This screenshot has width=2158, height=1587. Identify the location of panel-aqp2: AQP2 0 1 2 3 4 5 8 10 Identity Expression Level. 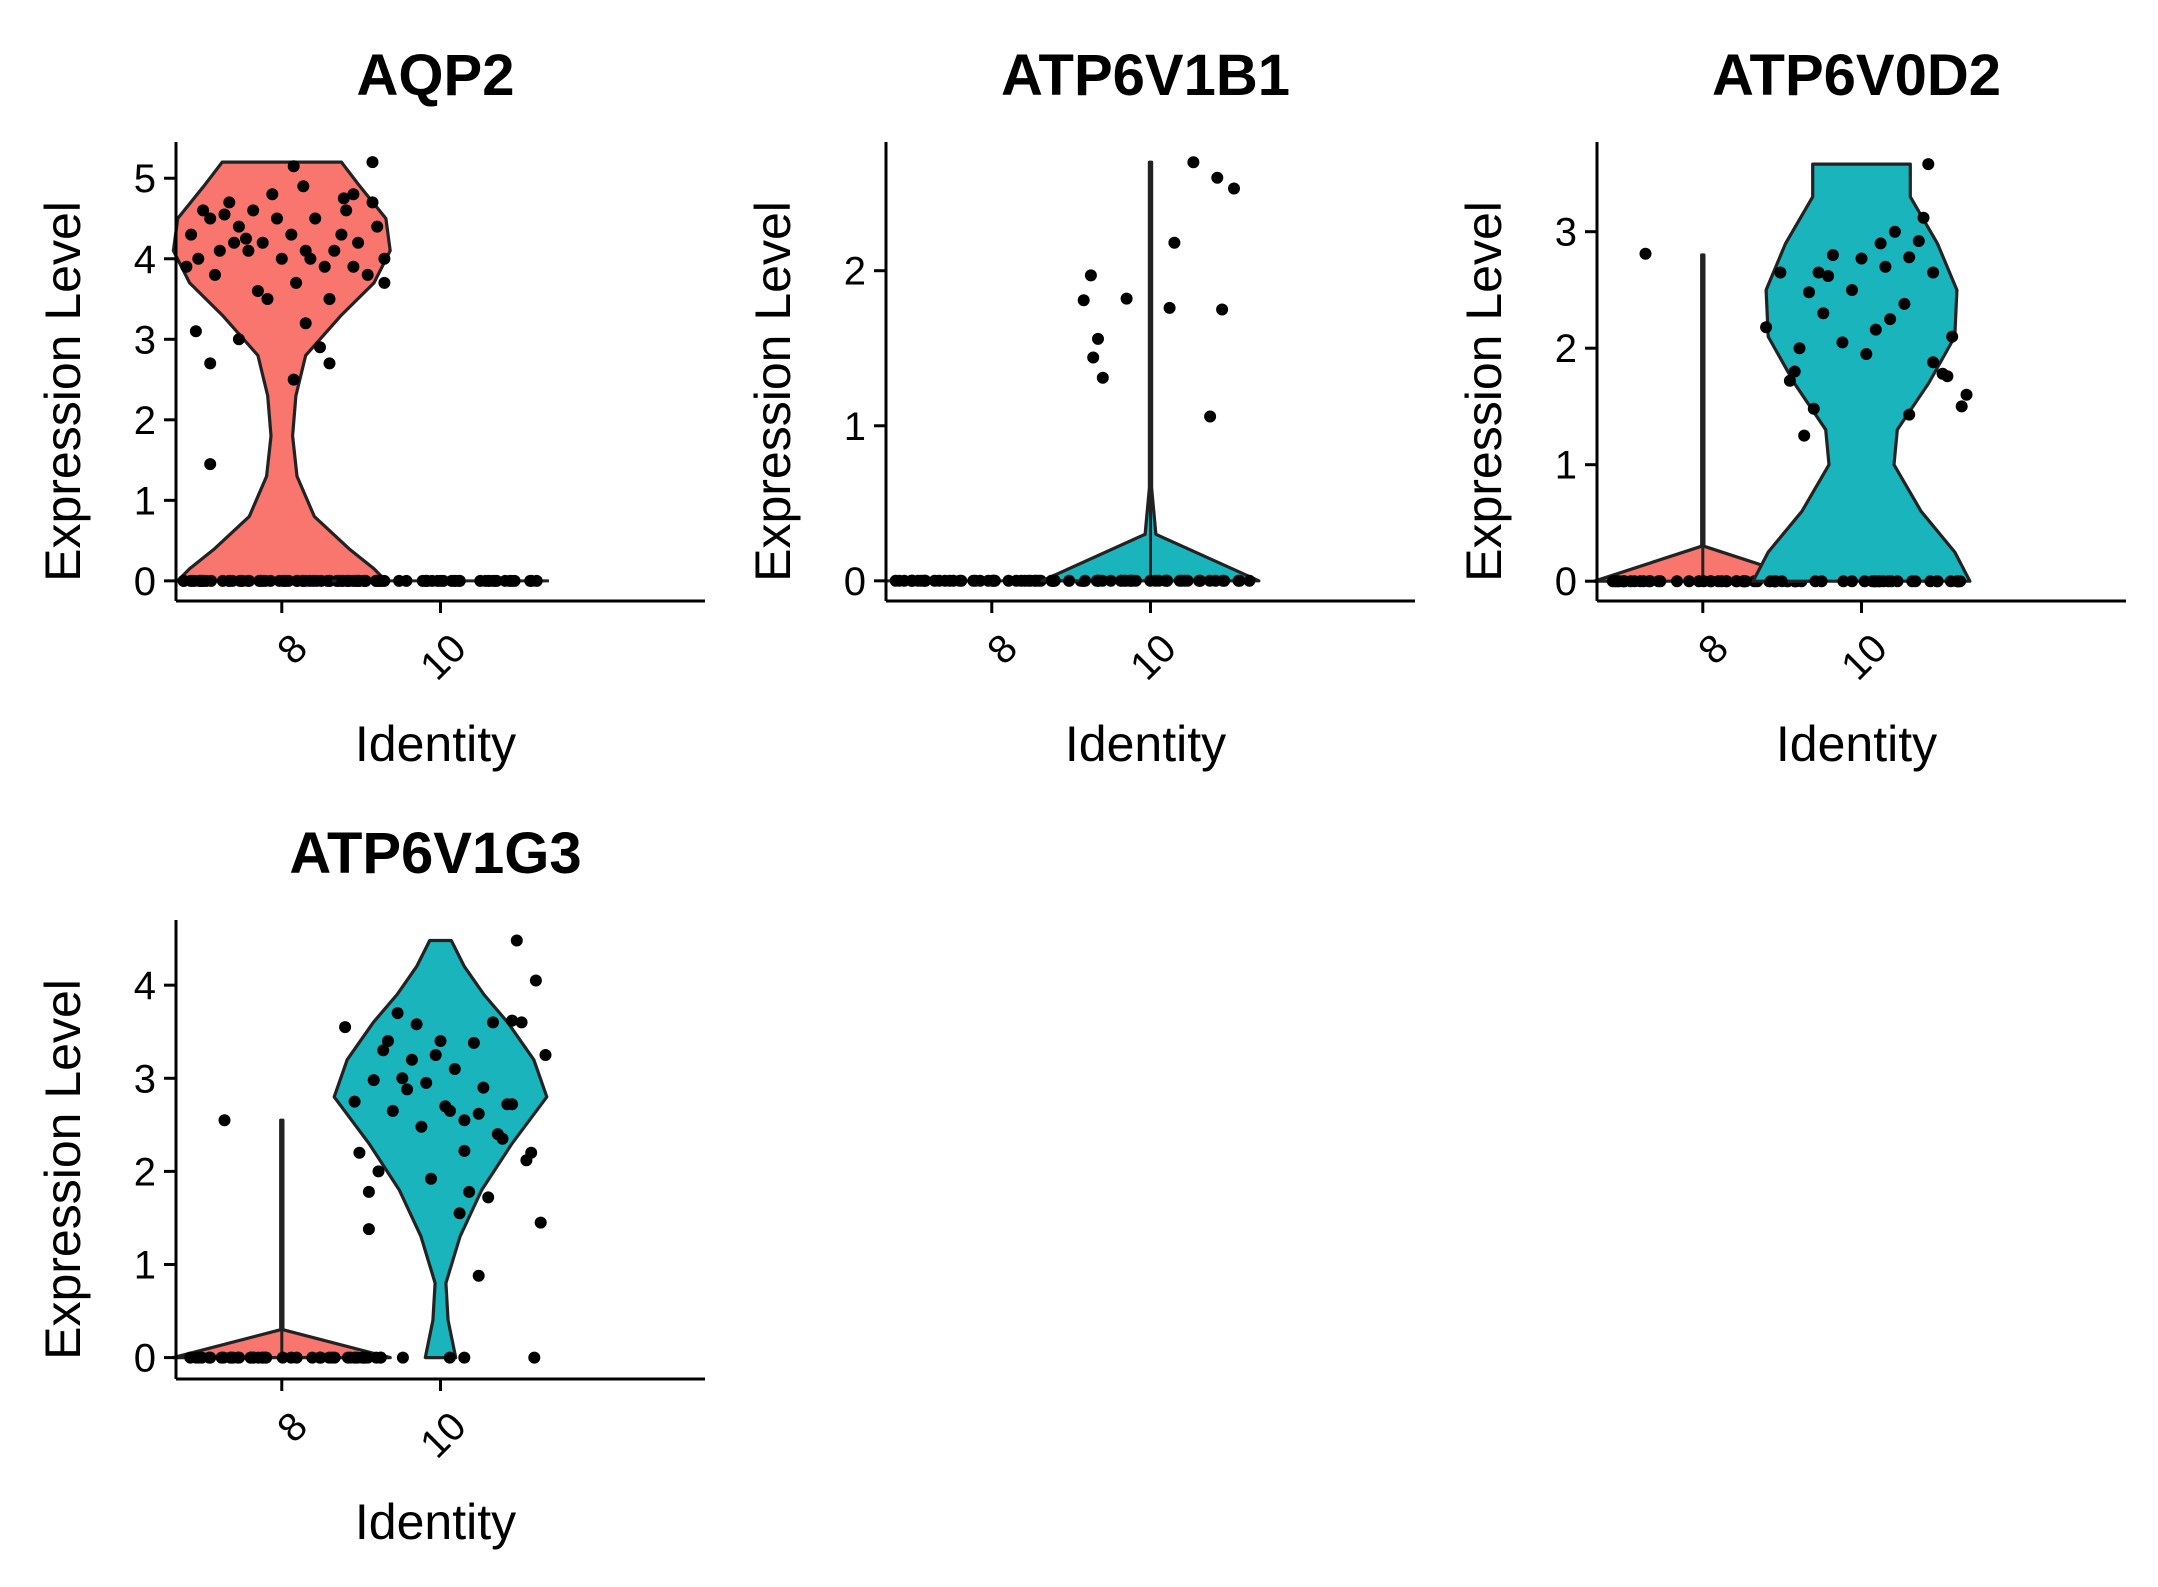
(370, 407).